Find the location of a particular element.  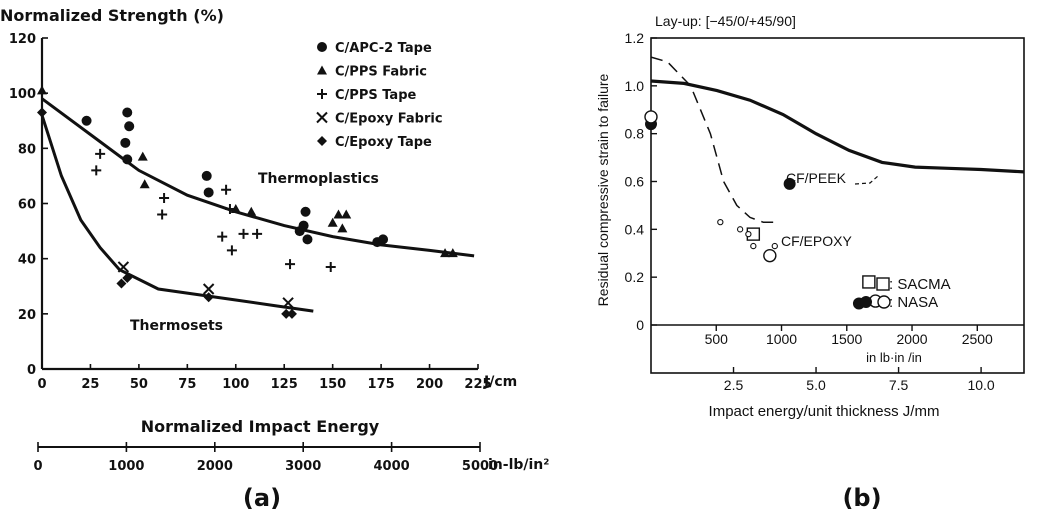

panel-b-x2-label: in lb·in /in is located at coordinates (894, 357).